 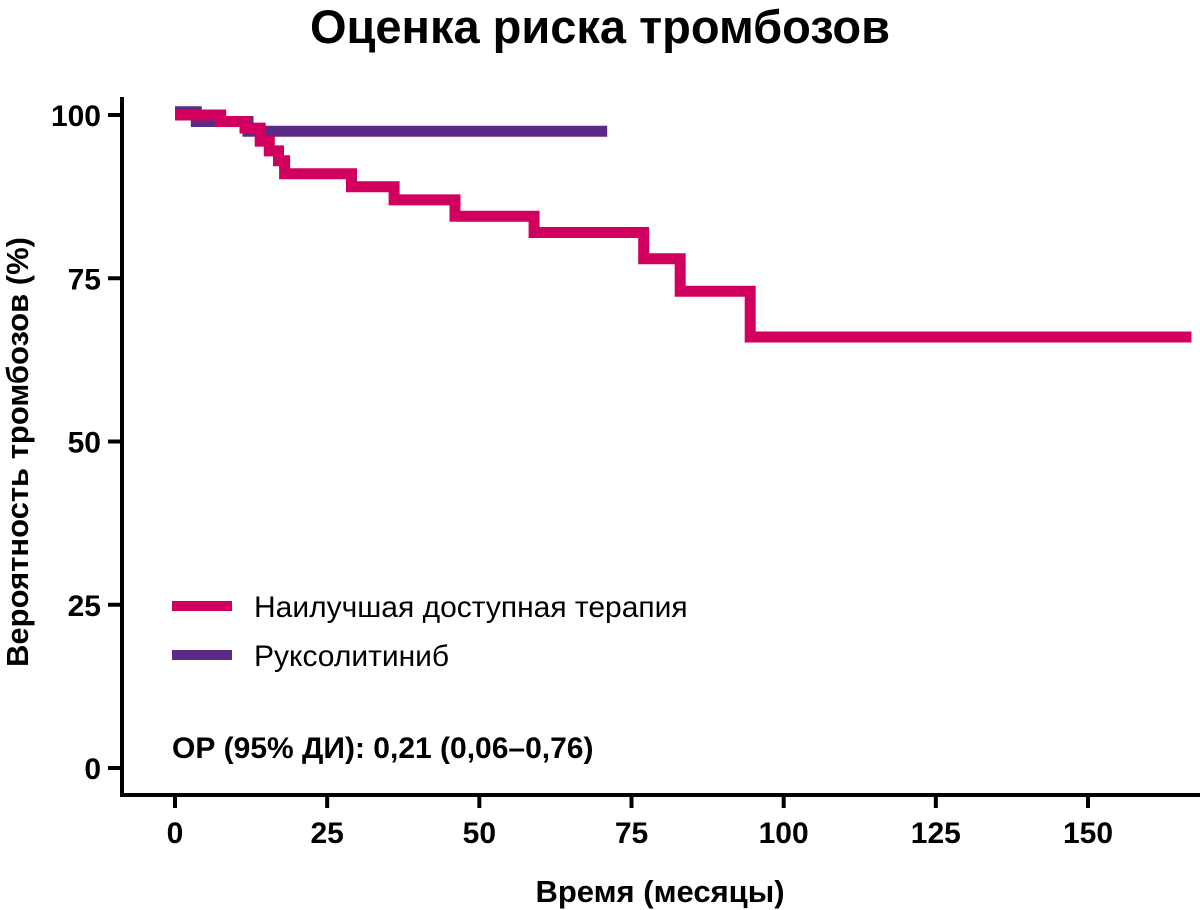 What do you see at coordinates (430, 632) in the screenshot?
I see `legend: Наилучшая доступная терапия Руксолитиниб` at bounding box center [430, 632].